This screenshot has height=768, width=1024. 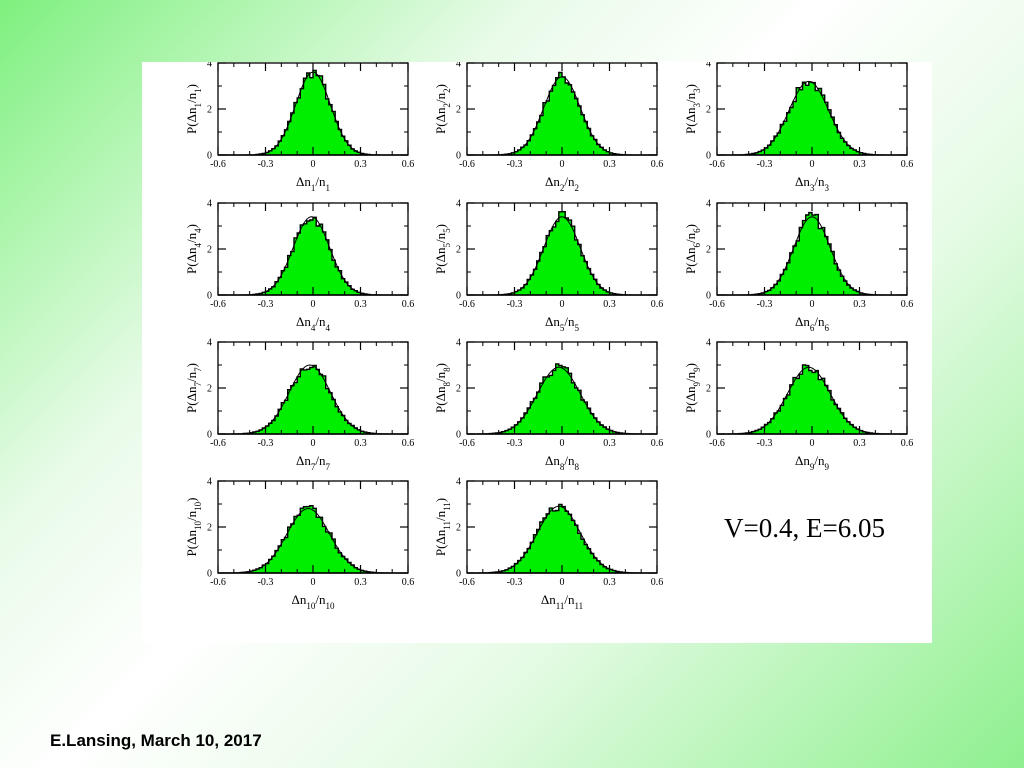 What do you see at coordinates (562, 601) in the screenshot?
I see `x-axis-label: Δn11/n11` at bounding box center [562, 601].